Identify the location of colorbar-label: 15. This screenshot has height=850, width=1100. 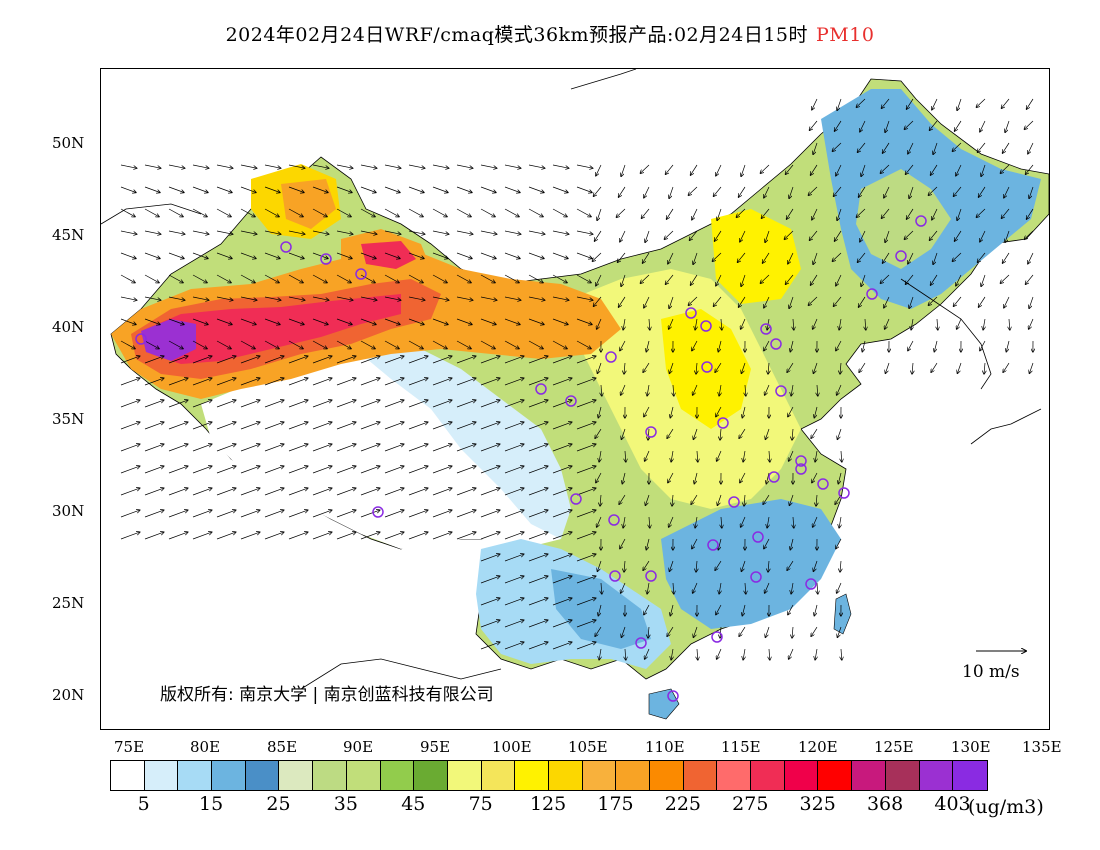
(211, 804).